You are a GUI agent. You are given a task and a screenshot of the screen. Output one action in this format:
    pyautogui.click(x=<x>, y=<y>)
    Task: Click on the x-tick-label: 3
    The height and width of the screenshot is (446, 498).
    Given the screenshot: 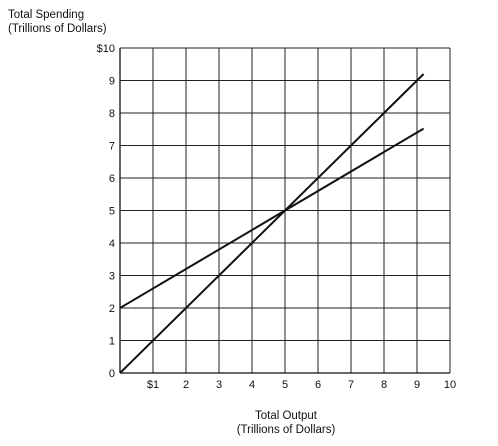 What is the action you would take?
    pyautogui.click(x=219, y=385)
    